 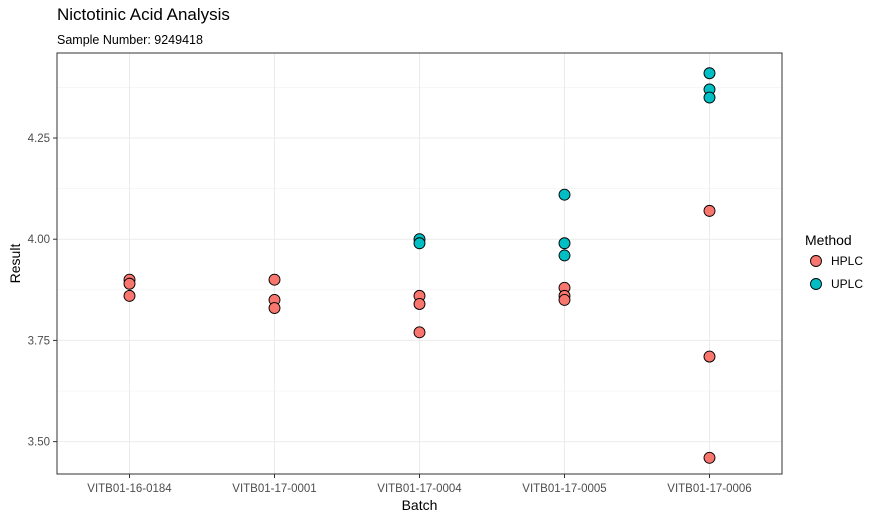 I want to click on legend: Method HPLC UPLC, so click(x=834, y=261).